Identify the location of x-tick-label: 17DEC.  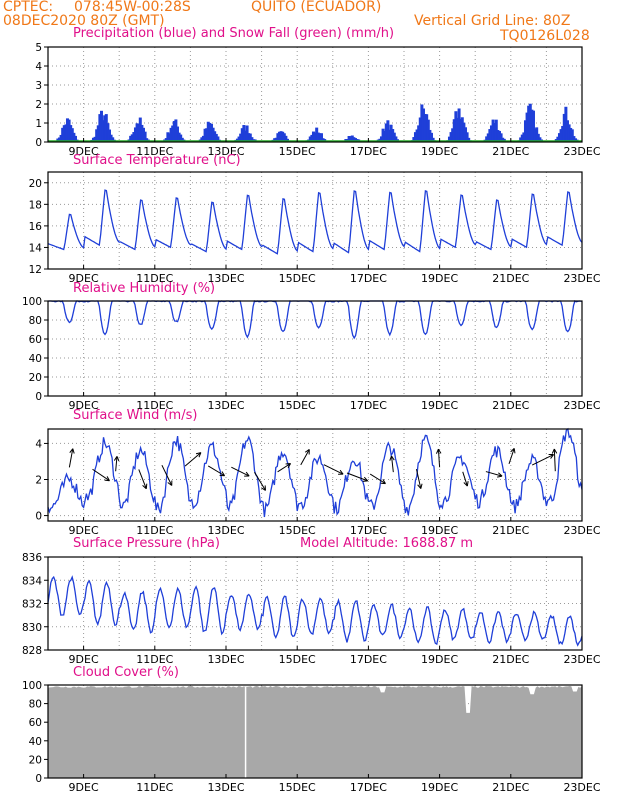
(368, 659).